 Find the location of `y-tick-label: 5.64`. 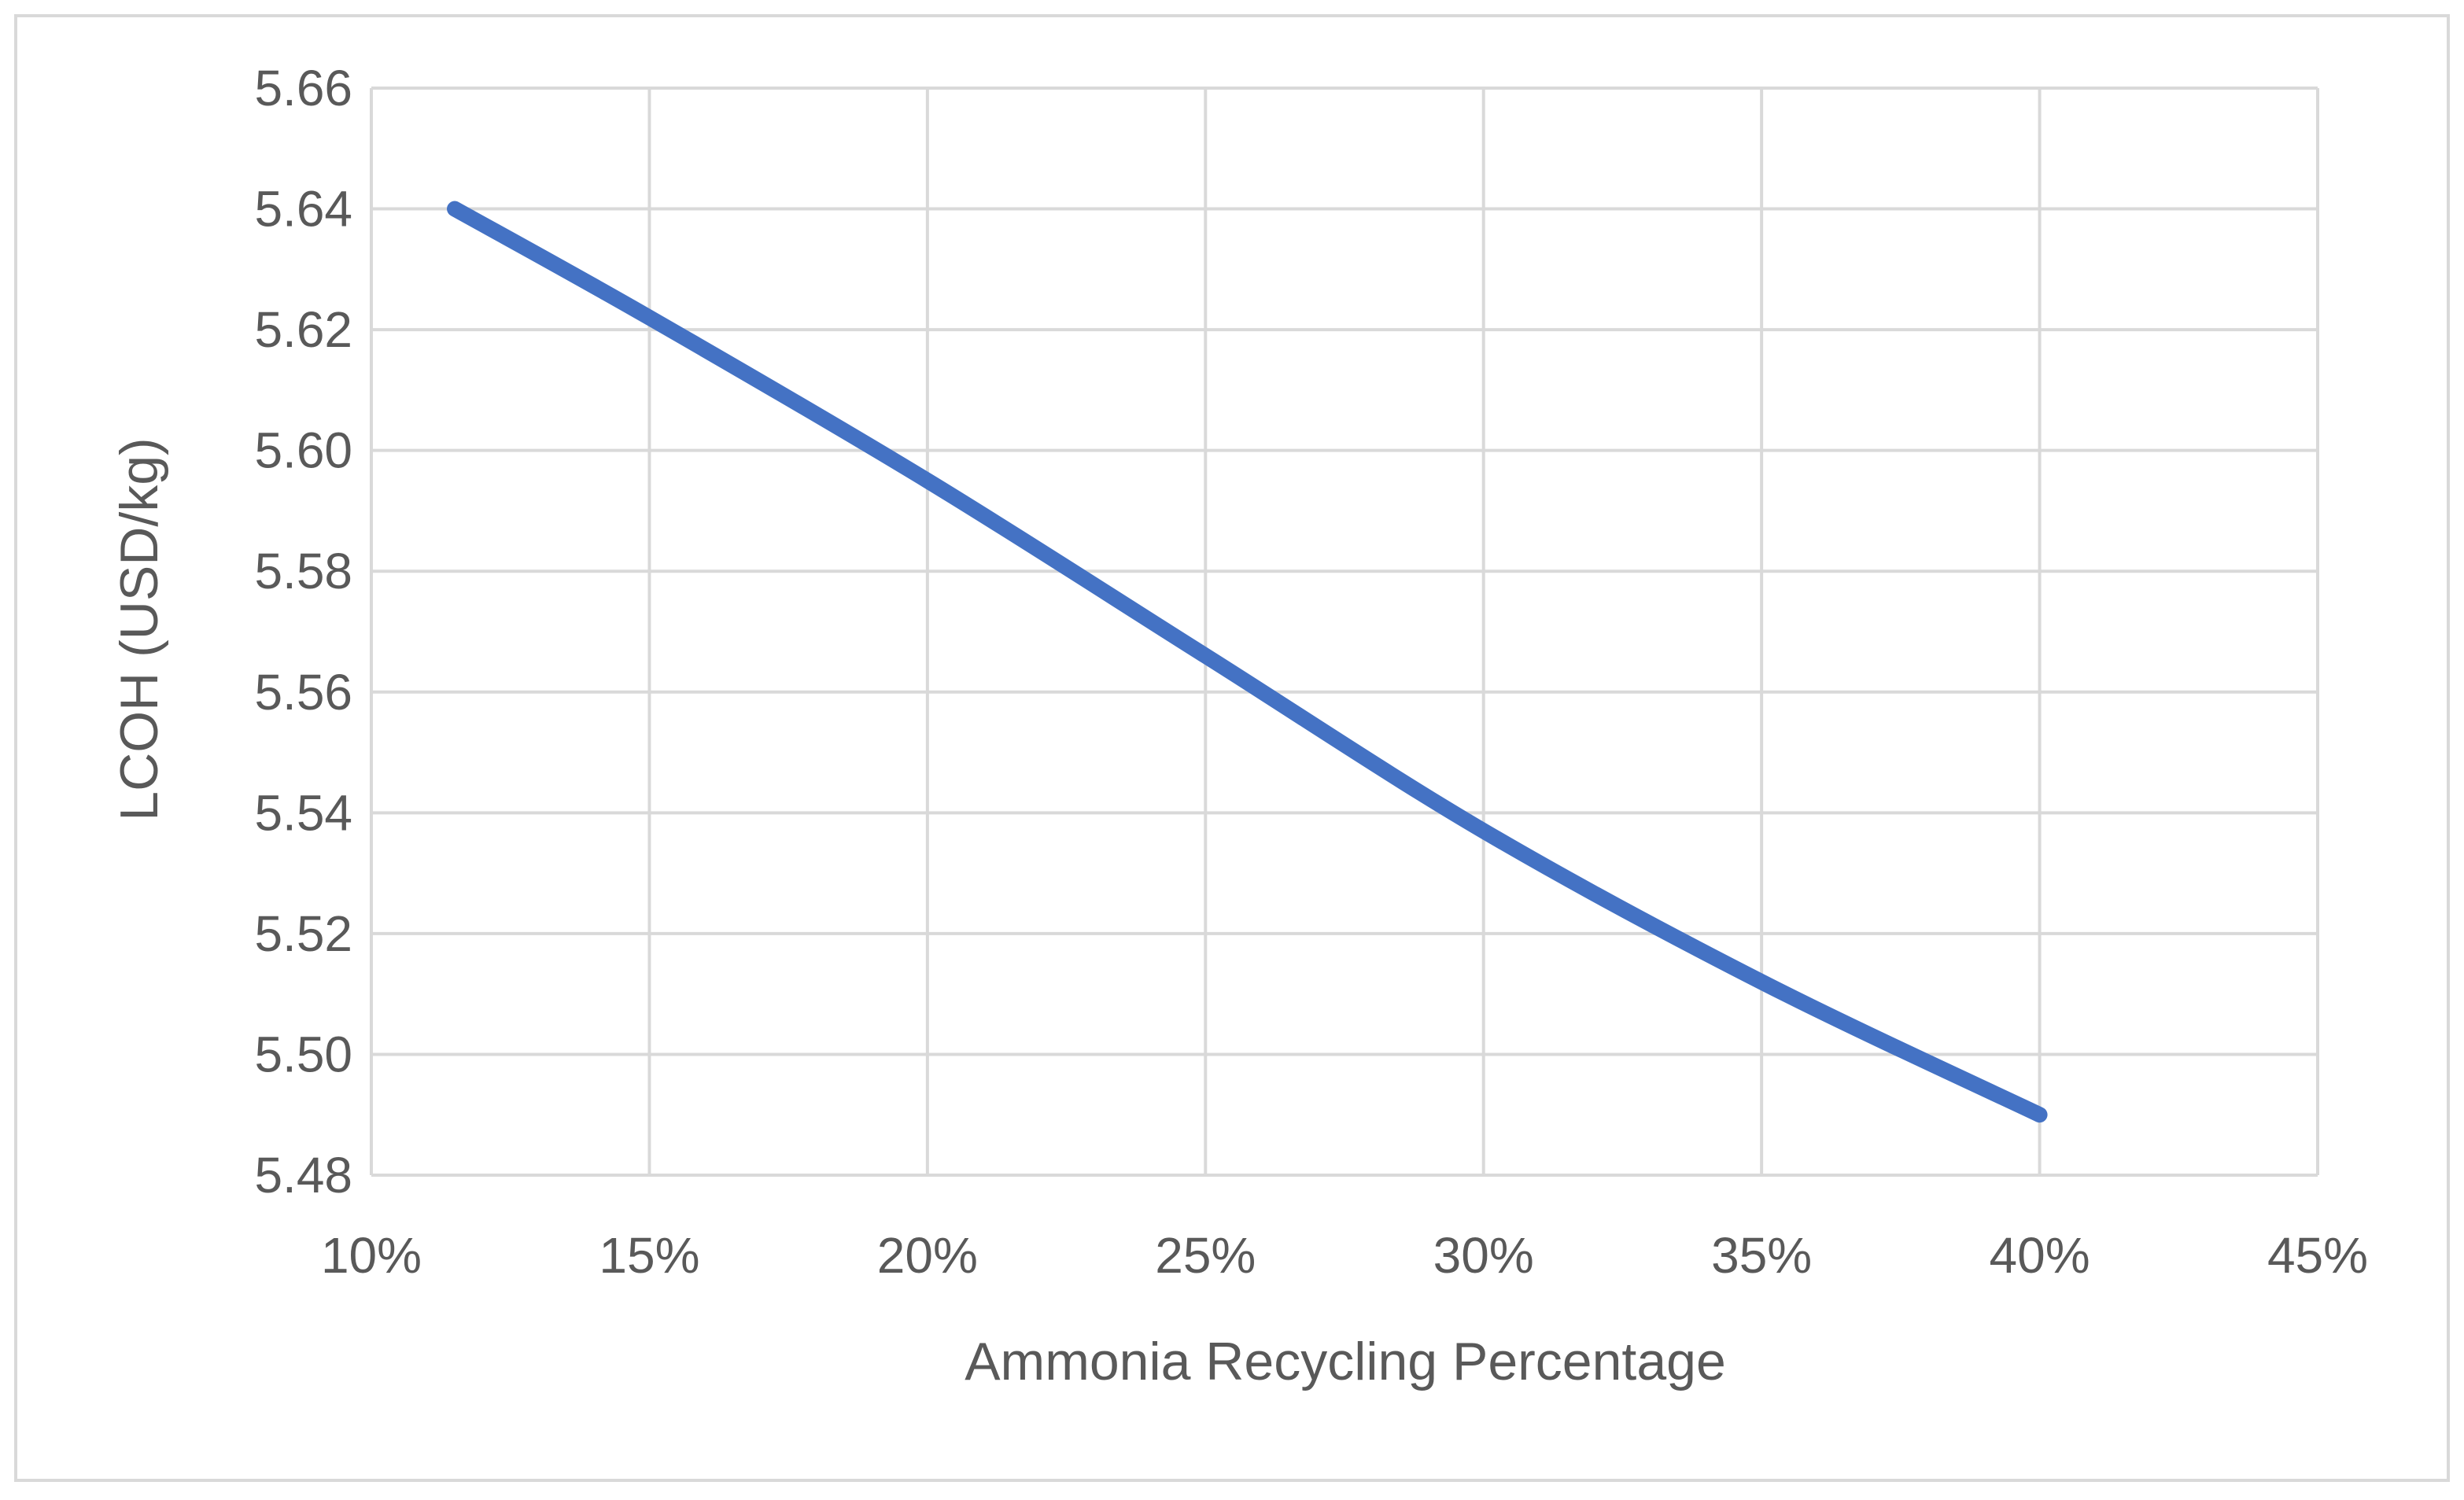

y-tick-label: 5.64 is located at coordinates (303, 209).